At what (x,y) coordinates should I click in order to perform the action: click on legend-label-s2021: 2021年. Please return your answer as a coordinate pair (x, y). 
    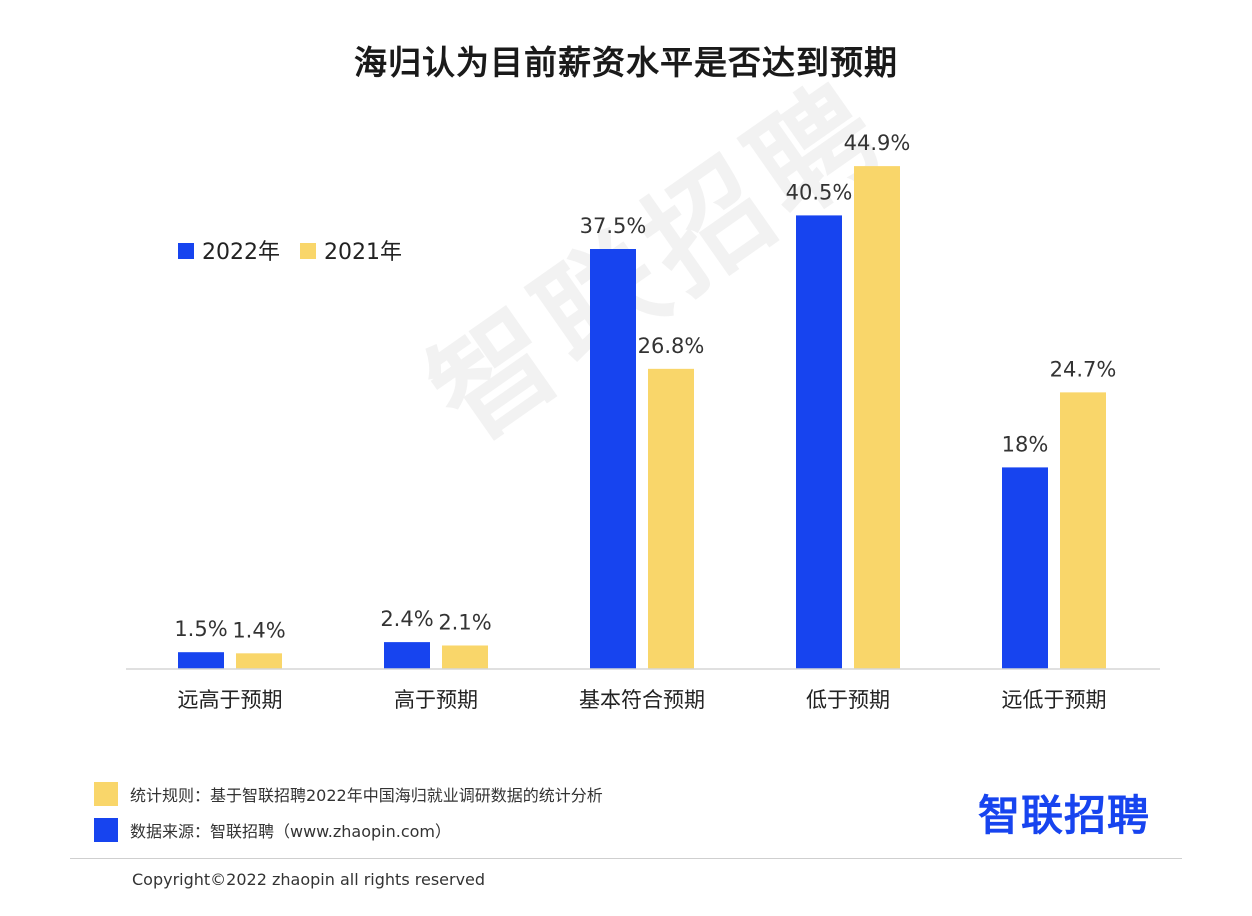
    Looking at the image, I should click on (363, 252).